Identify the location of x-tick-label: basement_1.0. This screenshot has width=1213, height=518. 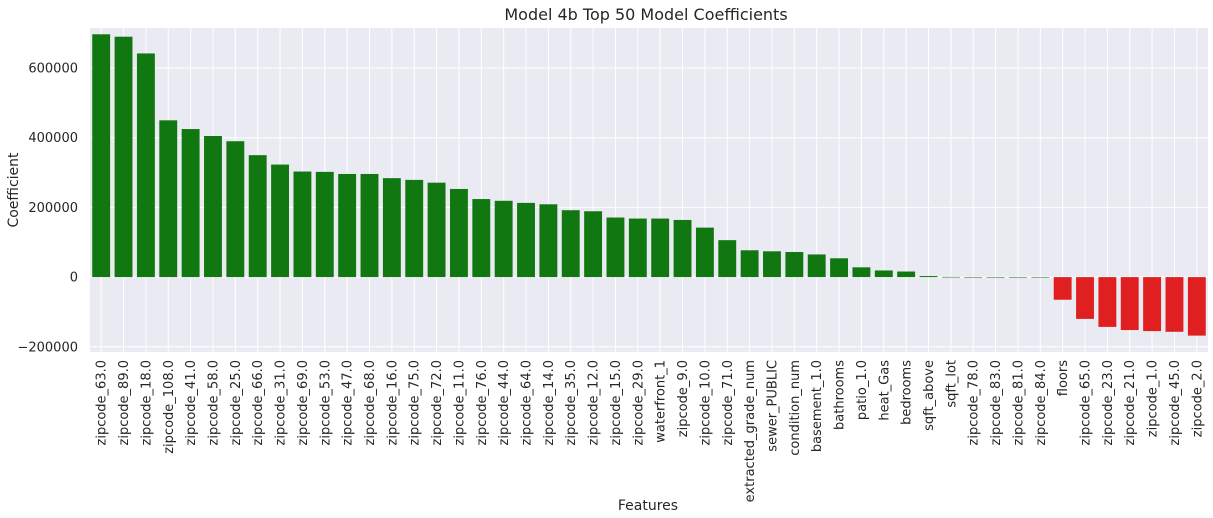
(817, 406).